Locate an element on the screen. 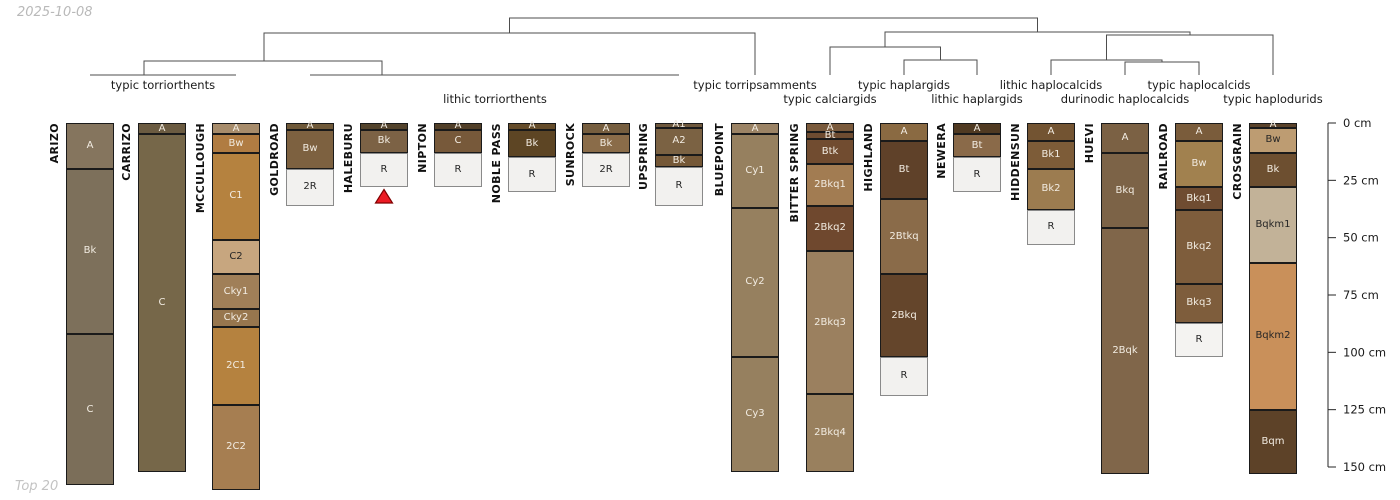  taxon-label-lithic-torriorthents: lithic torriorthents is located at coordinates (495, 99).